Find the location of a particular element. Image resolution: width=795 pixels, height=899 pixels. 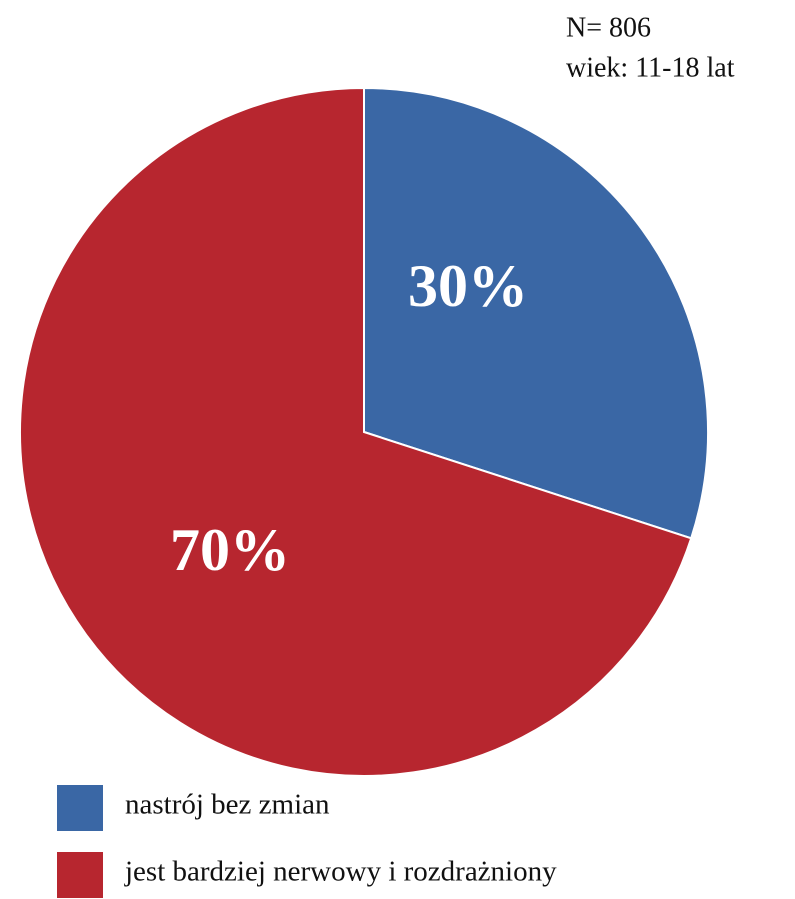

annotation: N= 806 is located at coordinates (608, 27).